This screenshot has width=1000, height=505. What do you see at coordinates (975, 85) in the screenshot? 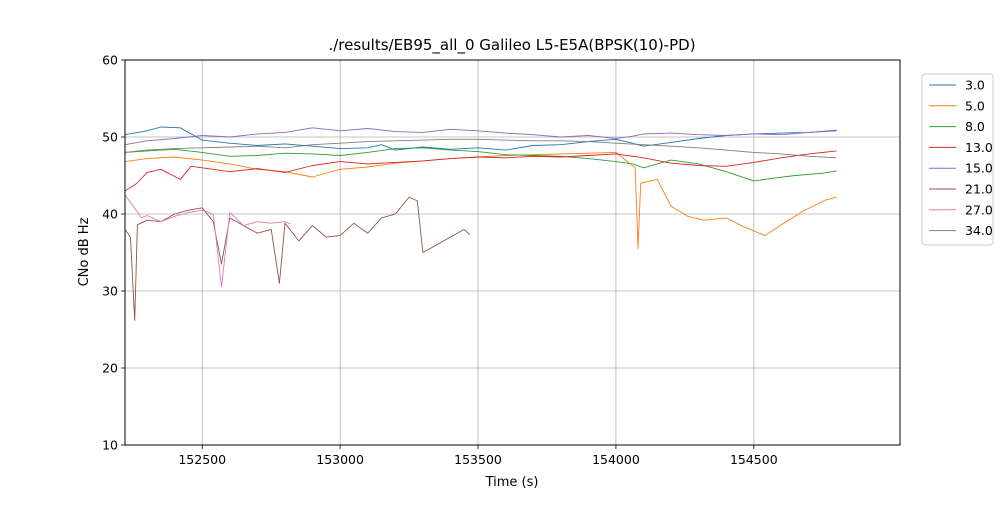
I see `legend-label: 3.0` at bounding box center [975, 85].